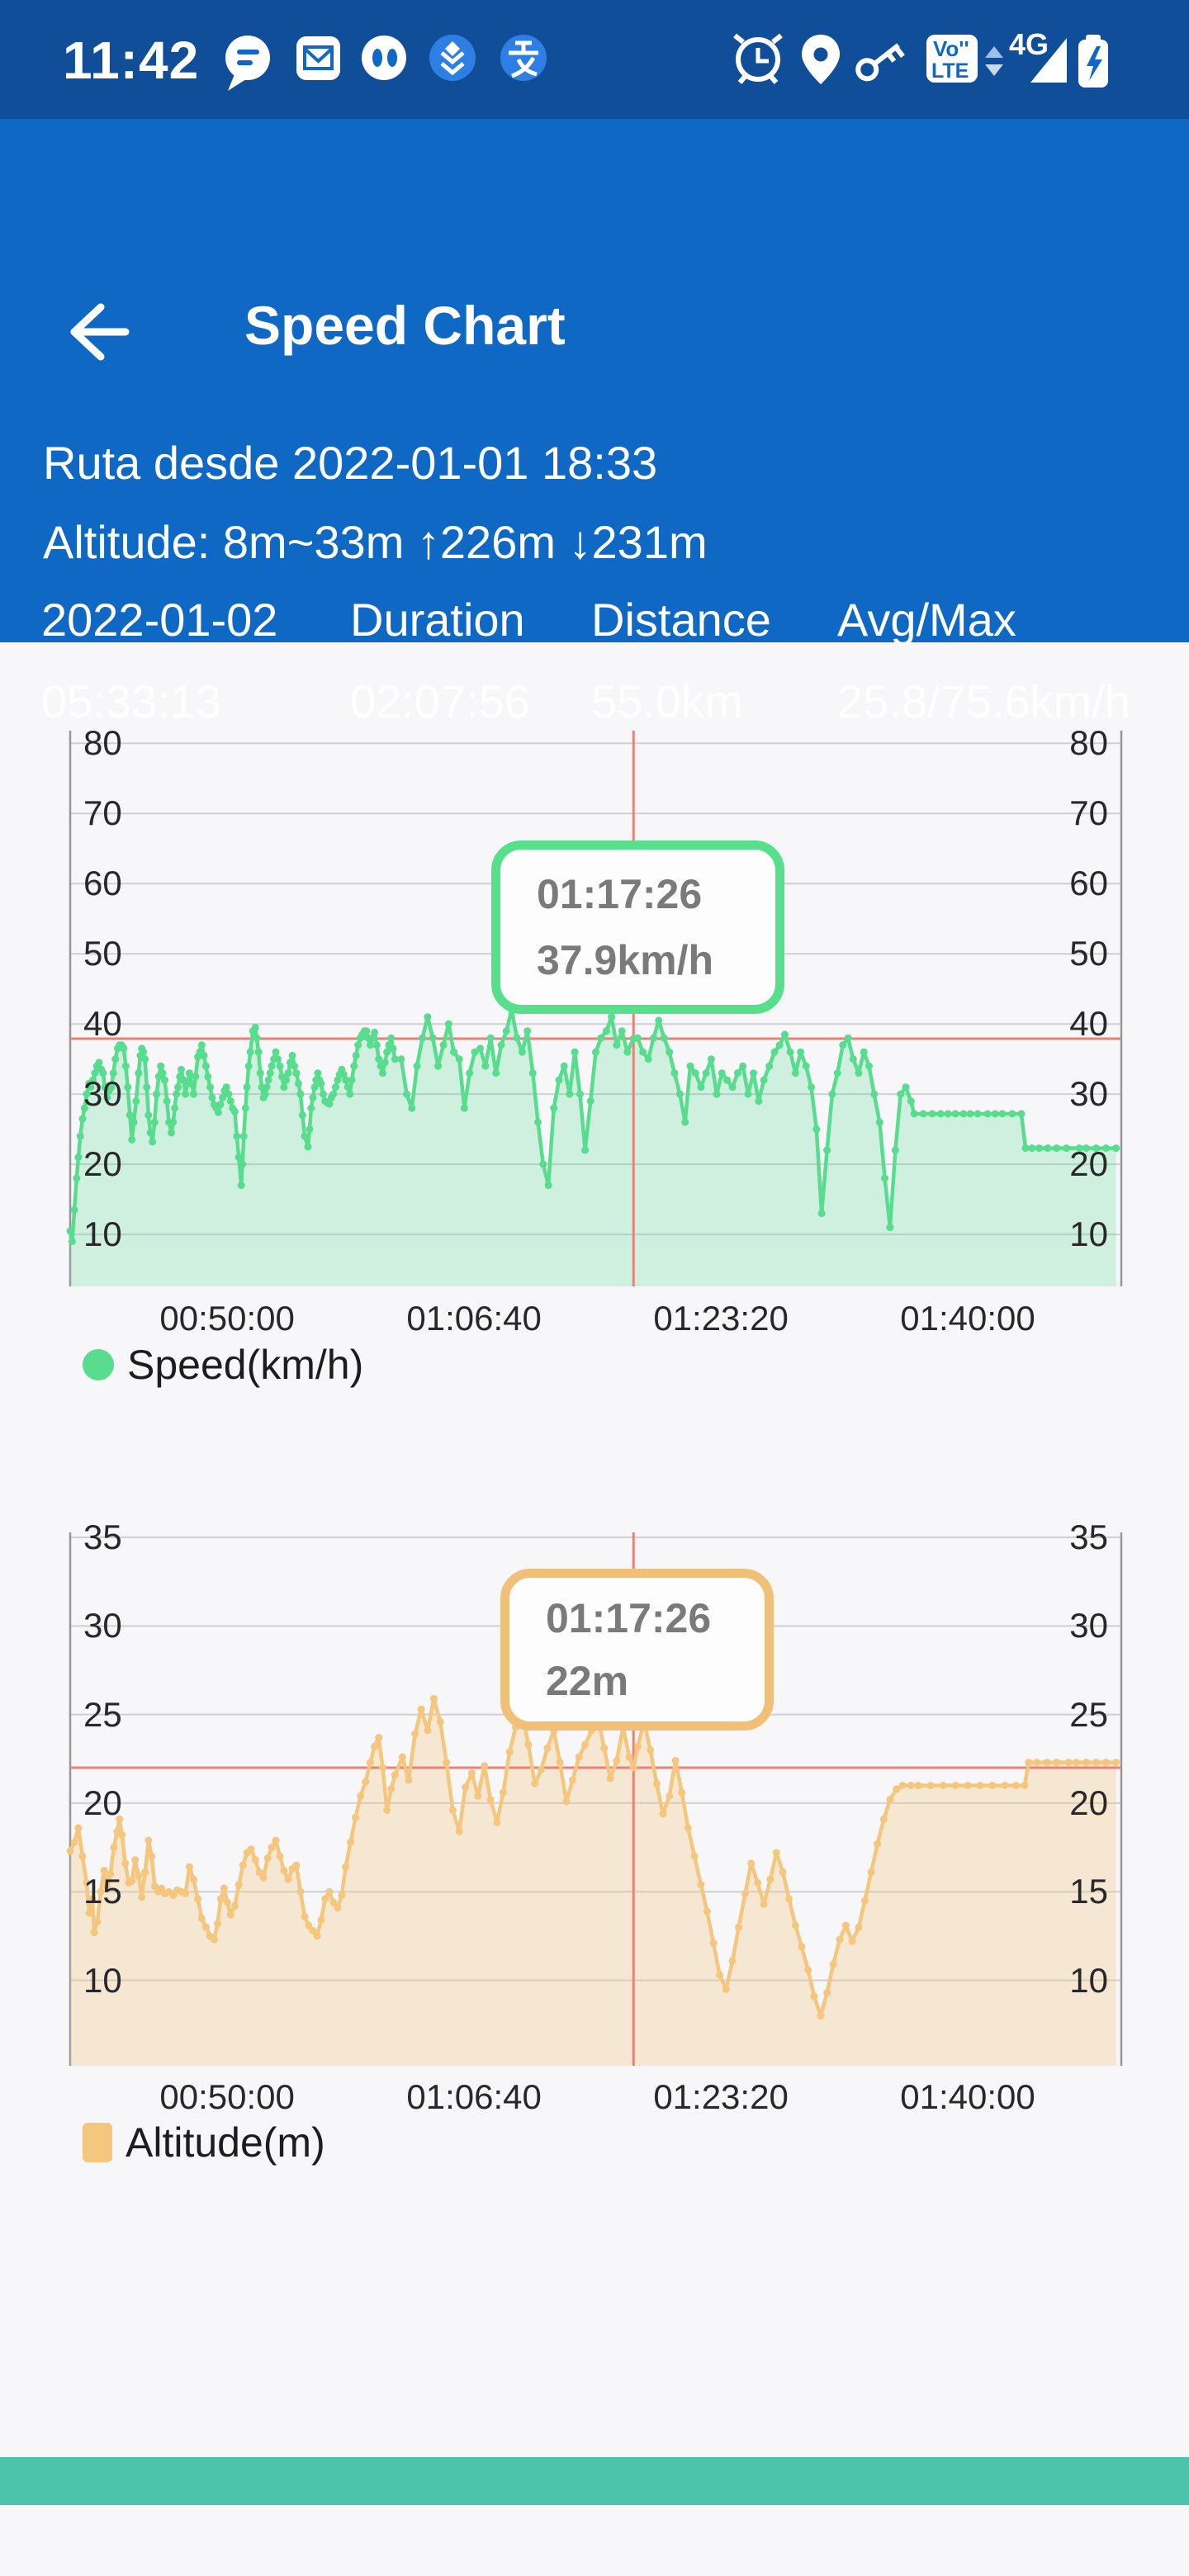  I want to click on speed-area-fill, so click(593, 1148).